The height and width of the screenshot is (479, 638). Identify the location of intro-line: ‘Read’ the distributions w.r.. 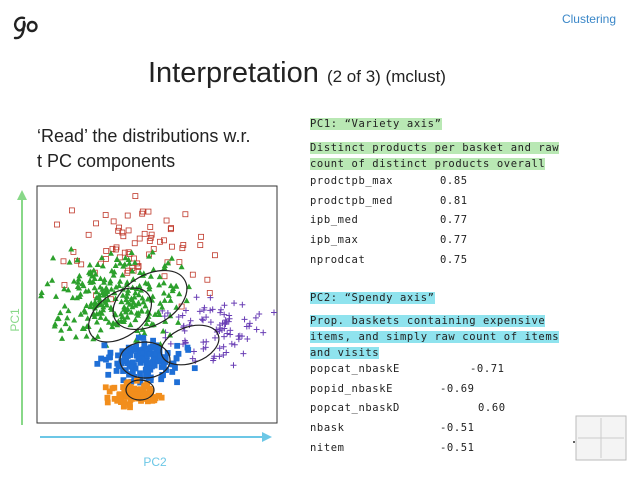
(144, 136).